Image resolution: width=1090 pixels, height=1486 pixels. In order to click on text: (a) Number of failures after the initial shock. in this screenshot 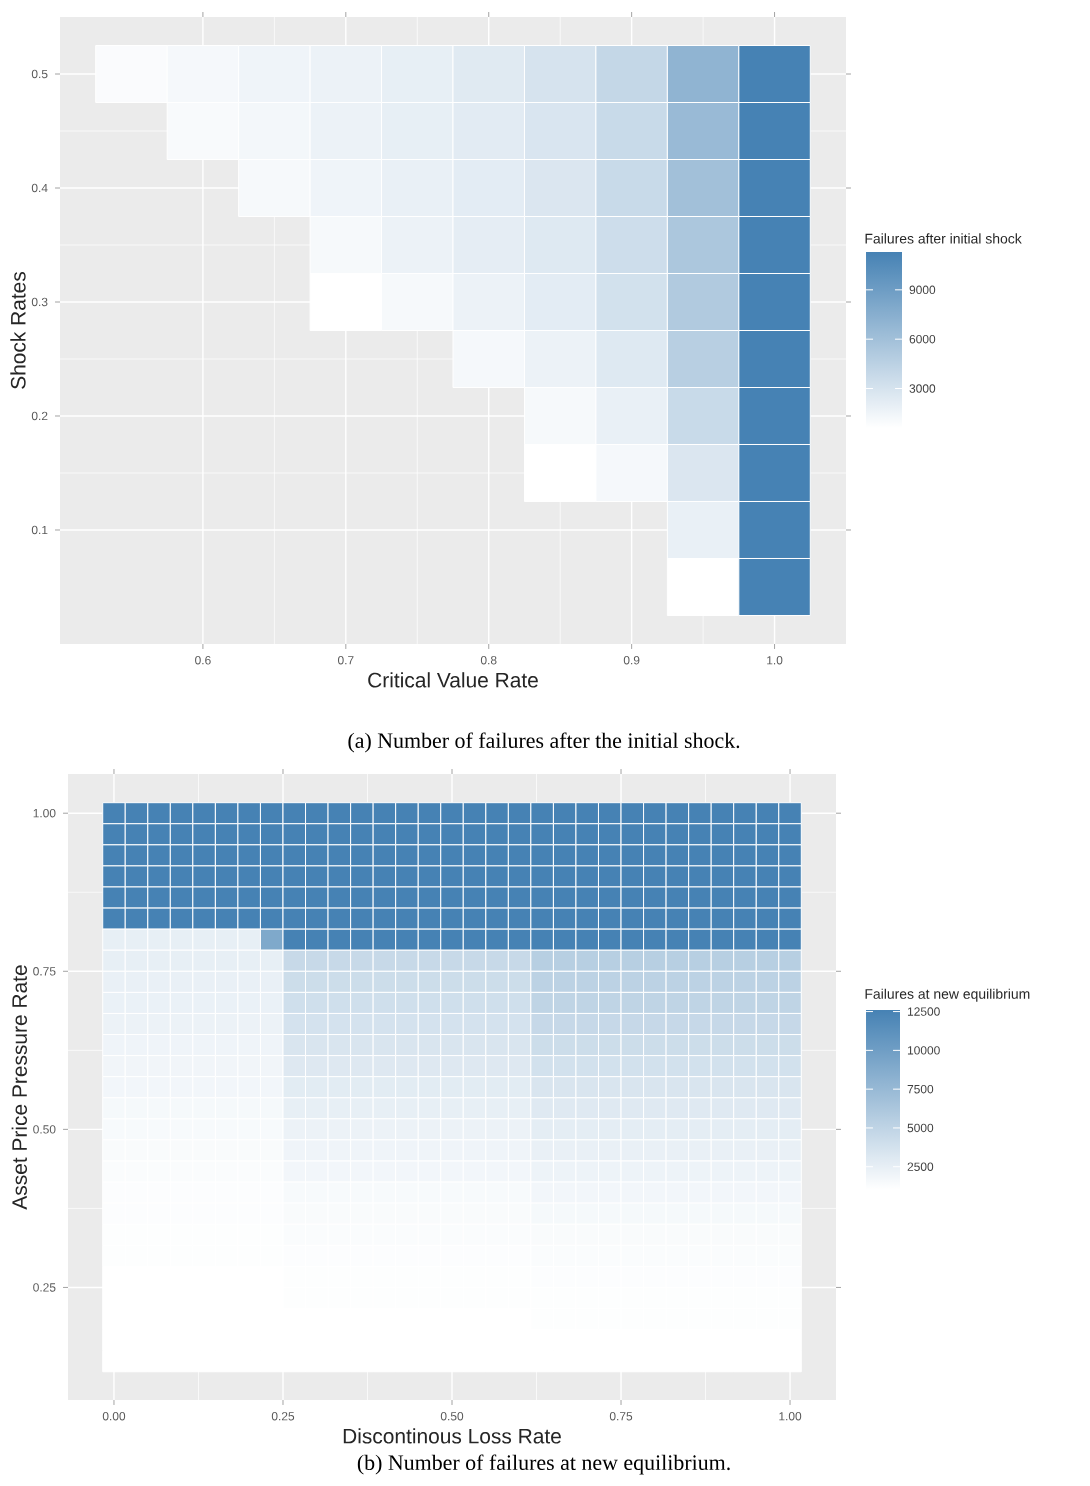, I will do `click(544, 742)`.